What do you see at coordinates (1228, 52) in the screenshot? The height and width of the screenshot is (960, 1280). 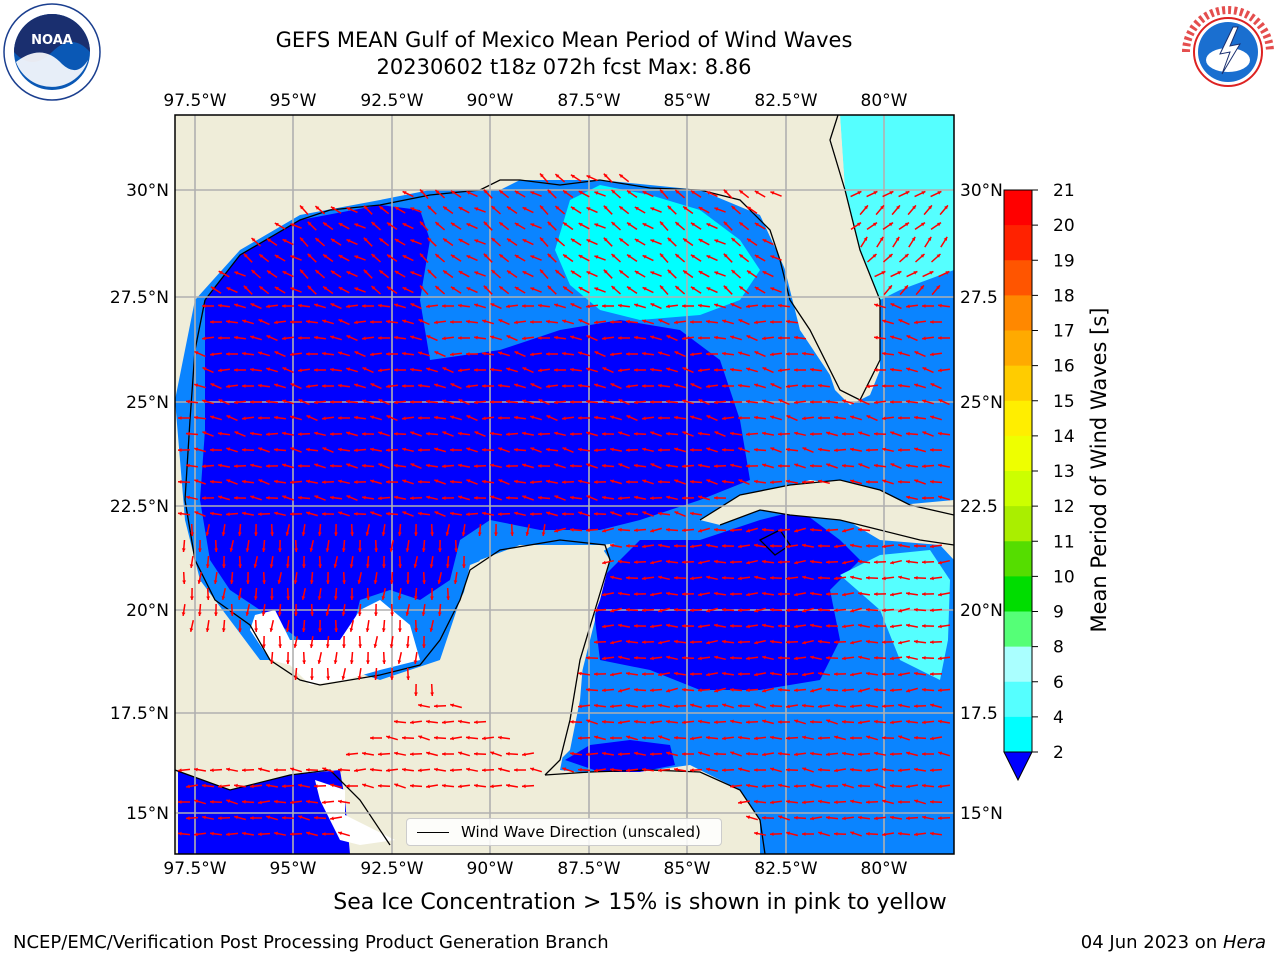 I see `nws-logo` at bounding box center [1228, 52].